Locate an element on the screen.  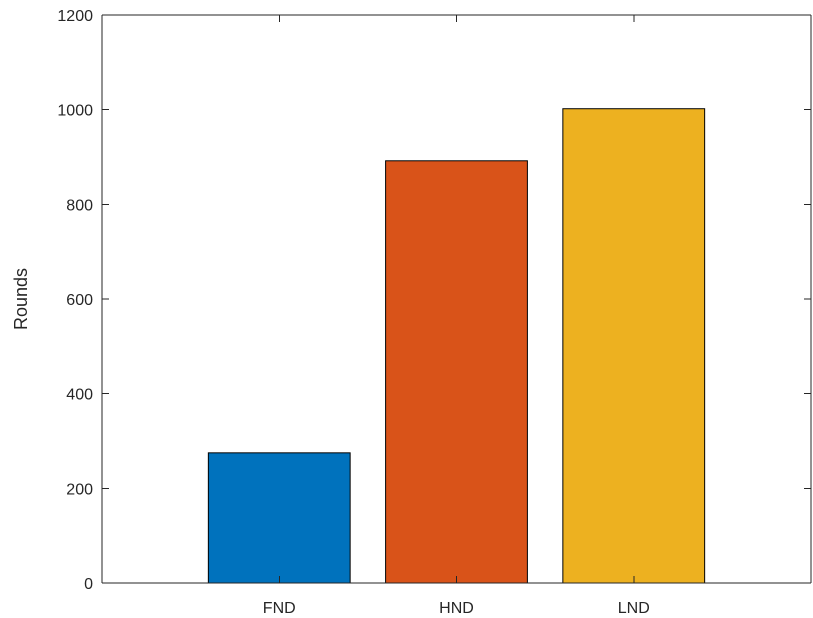
y-tick-label: 1000 is located at coordinates (75, 111).